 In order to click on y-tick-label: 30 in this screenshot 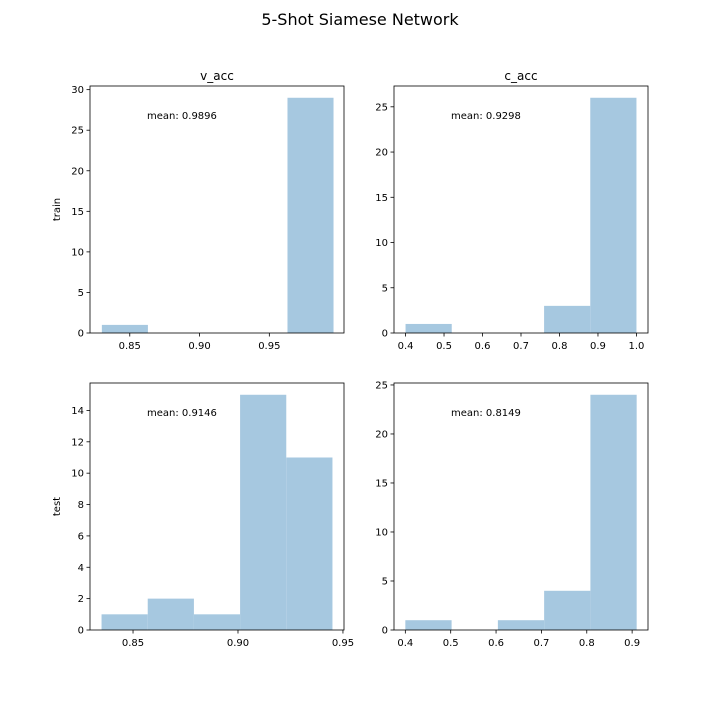, I will do `click(77, 90)`.